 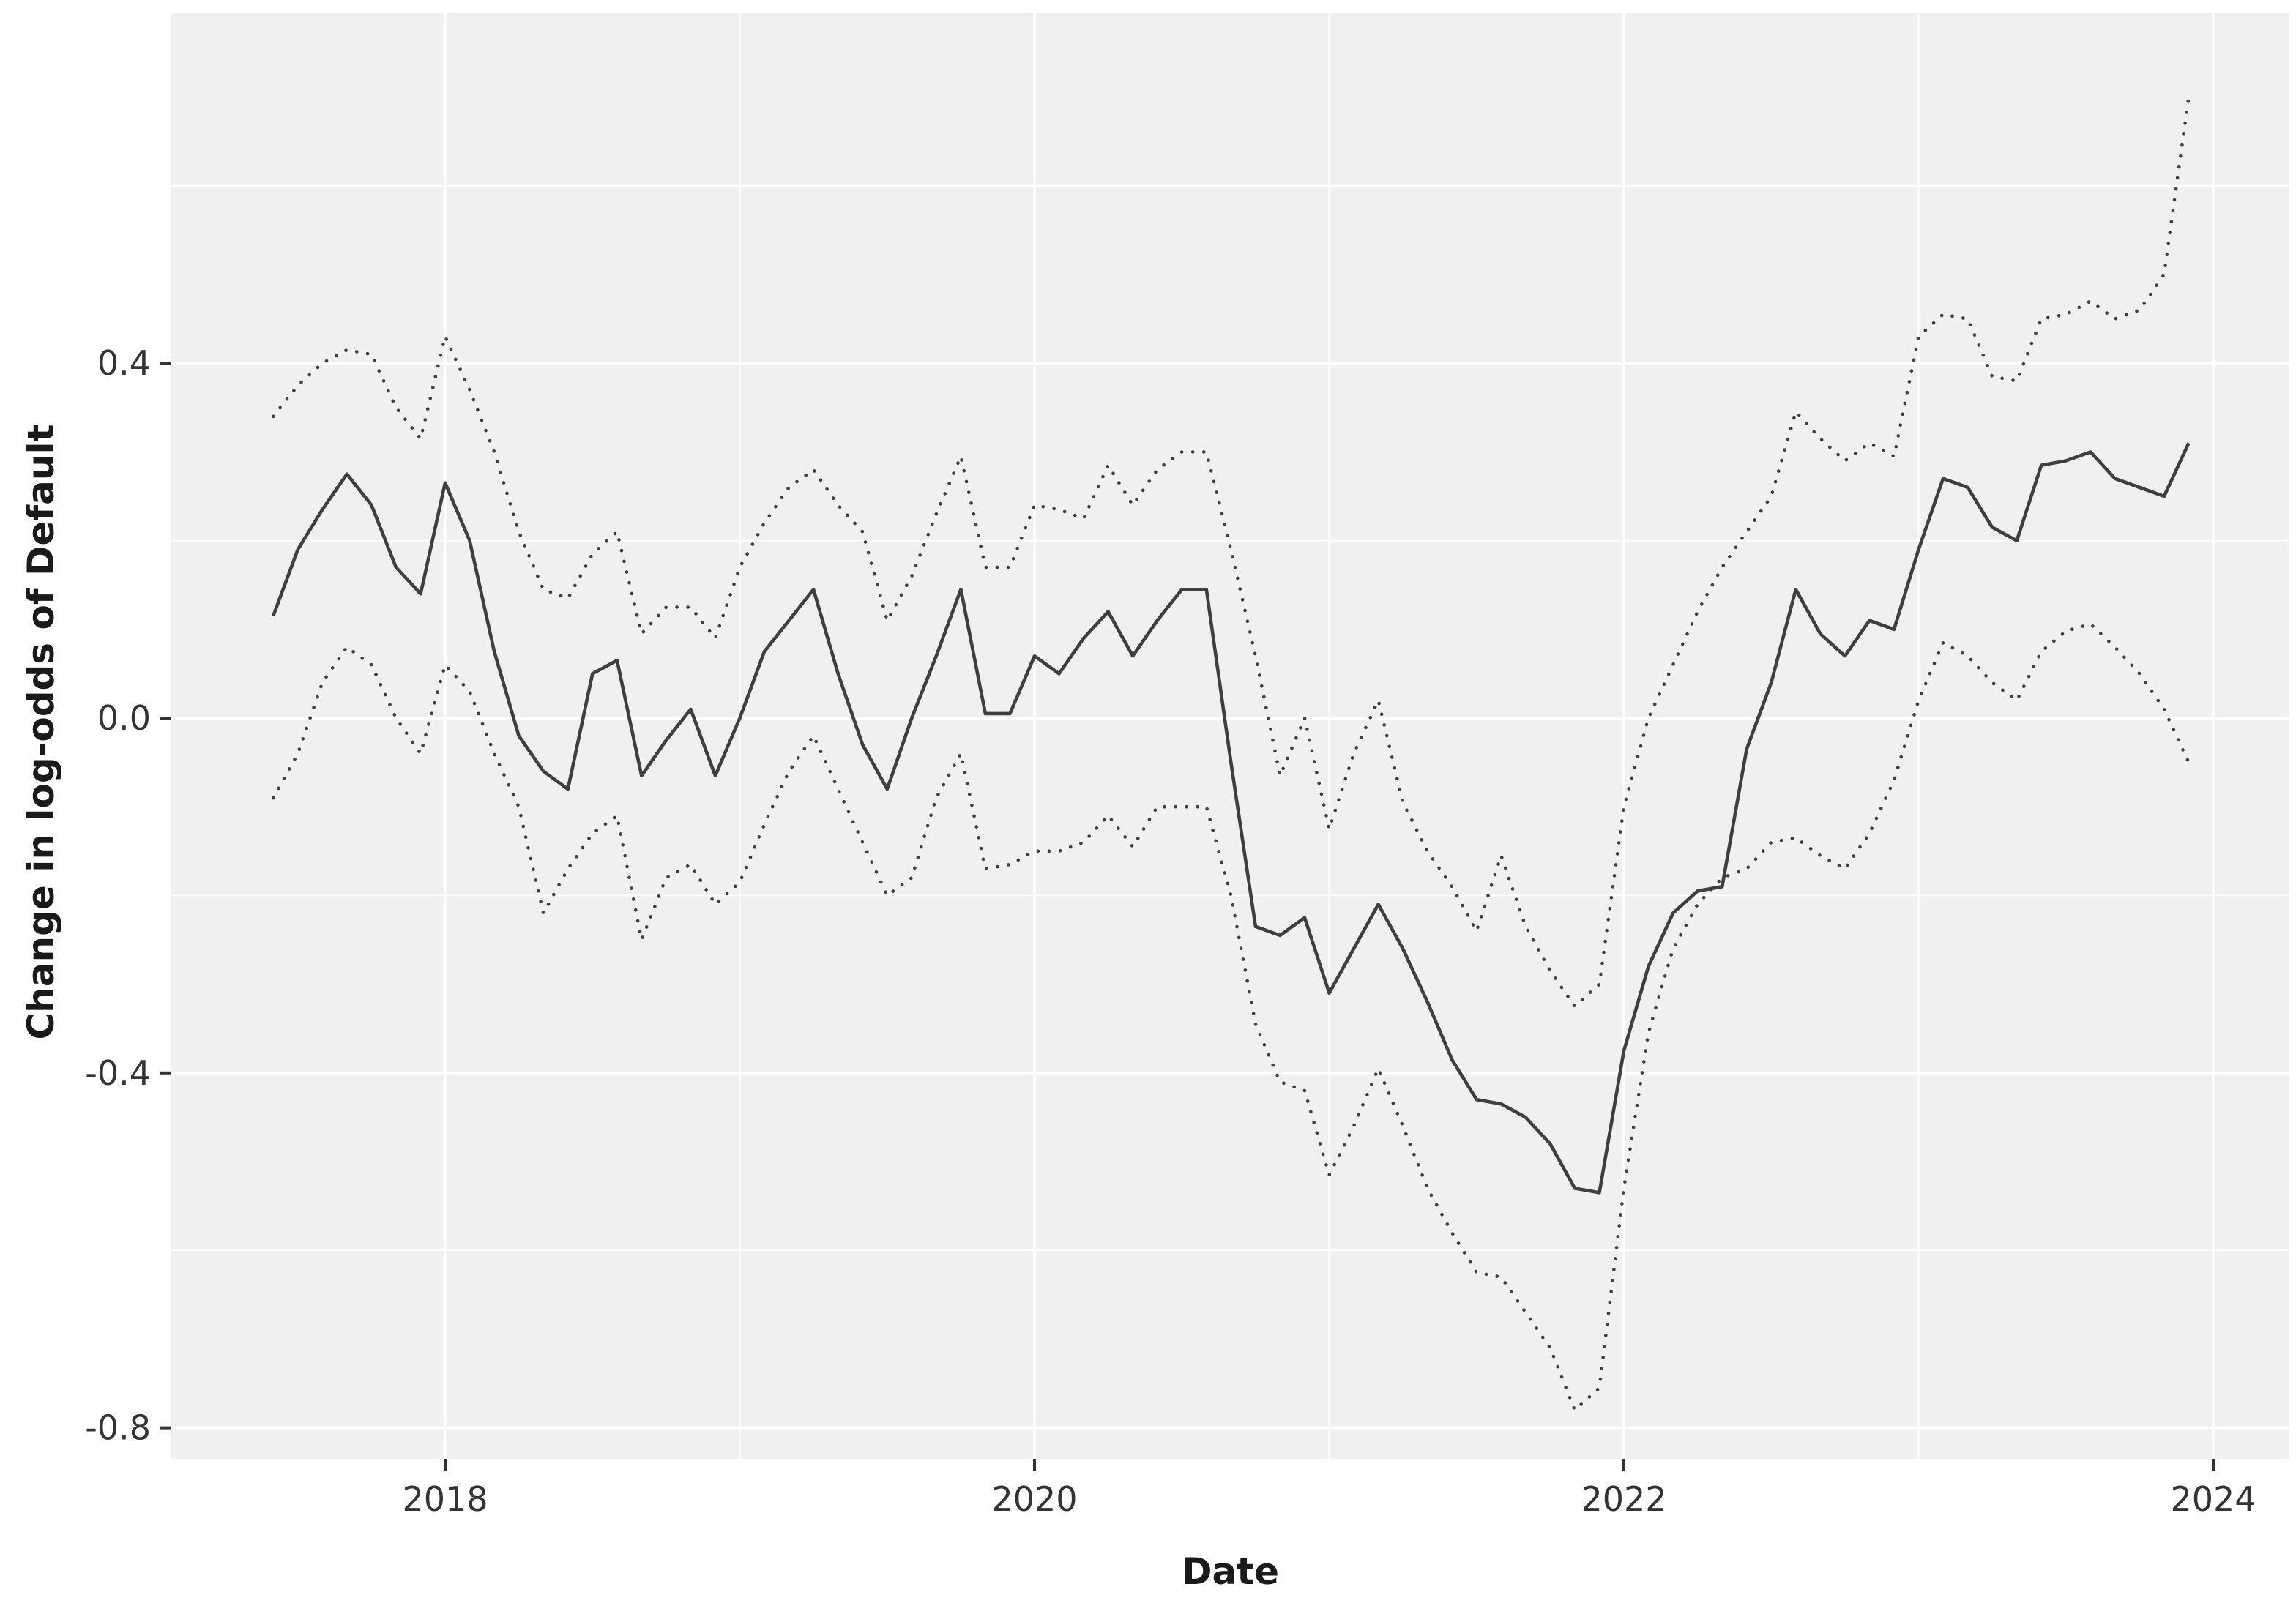 I want to click on x-tick-label-2020: 2020, so click(x=1034, y=1499).